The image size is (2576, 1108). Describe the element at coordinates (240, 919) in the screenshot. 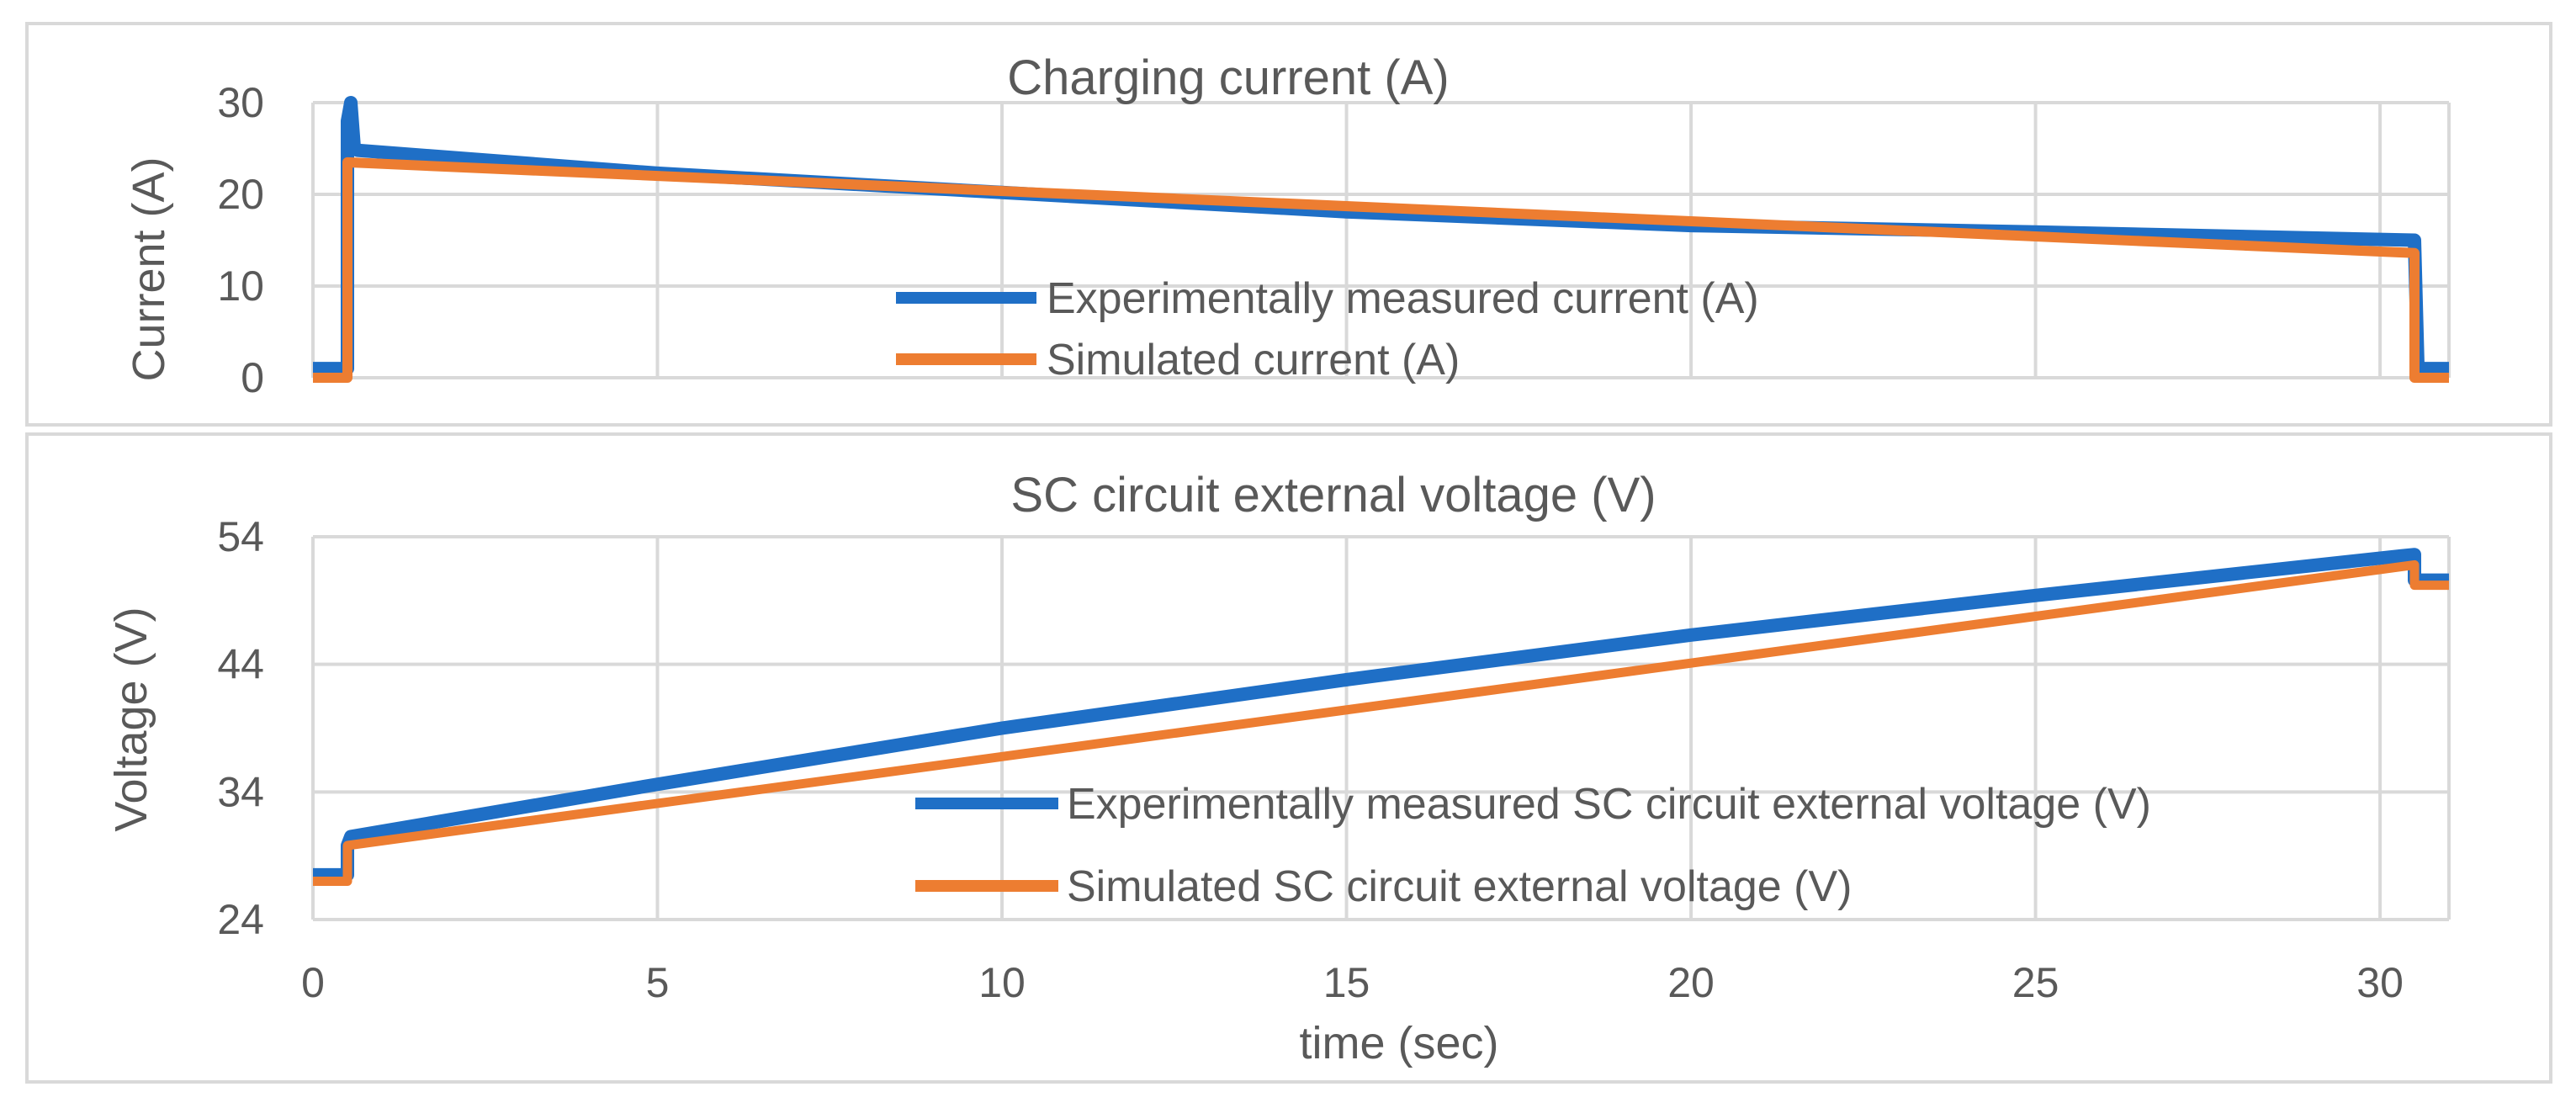

I see `voltage-y-tick-label: 24` at that location.